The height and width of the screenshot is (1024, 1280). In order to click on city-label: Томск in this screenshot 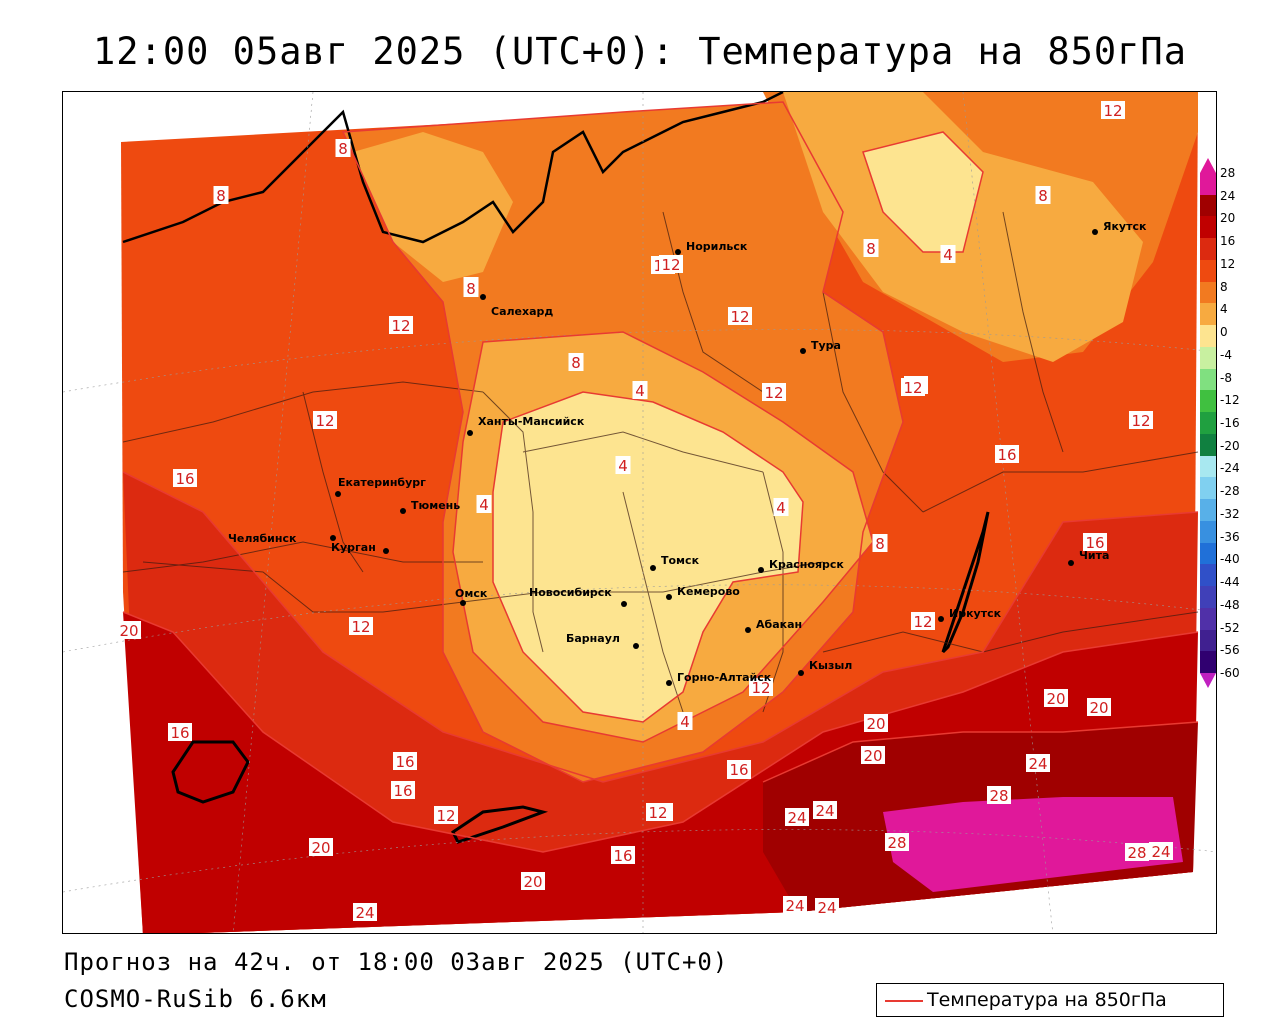, I will do `click(680, 560)`.